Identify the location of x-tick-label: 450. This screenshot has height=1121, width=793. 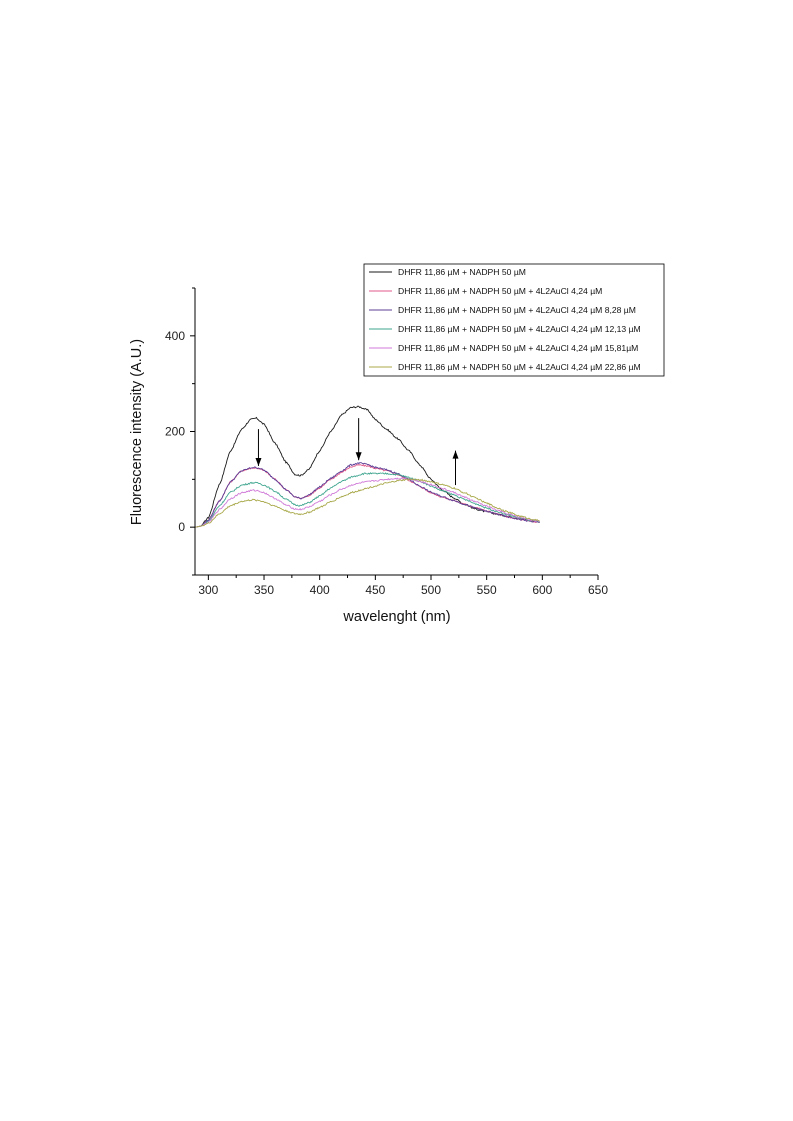
(375, 590).